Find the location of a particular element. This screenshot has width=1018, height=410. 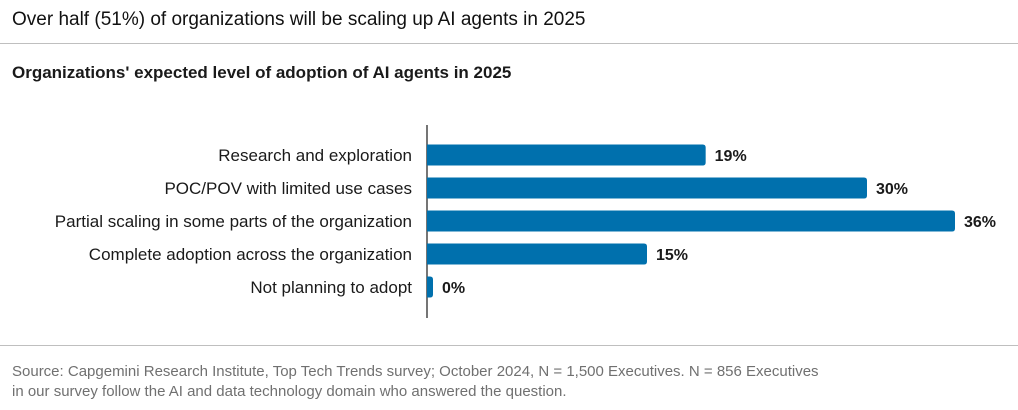

value-label-3: 15% is located at coordinates (672, 255).